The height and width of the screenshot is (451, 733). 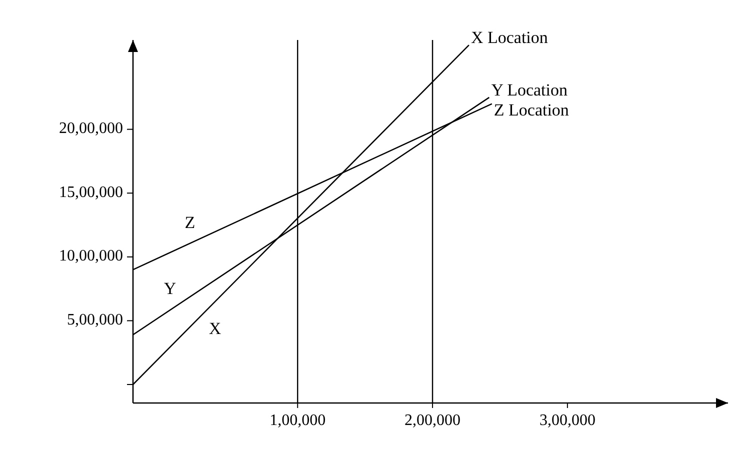 What do you see at coordinates (567, 420) in the screenshot?
I see `x-tick-label: 3,00,000` at bounding box center [567, 420].